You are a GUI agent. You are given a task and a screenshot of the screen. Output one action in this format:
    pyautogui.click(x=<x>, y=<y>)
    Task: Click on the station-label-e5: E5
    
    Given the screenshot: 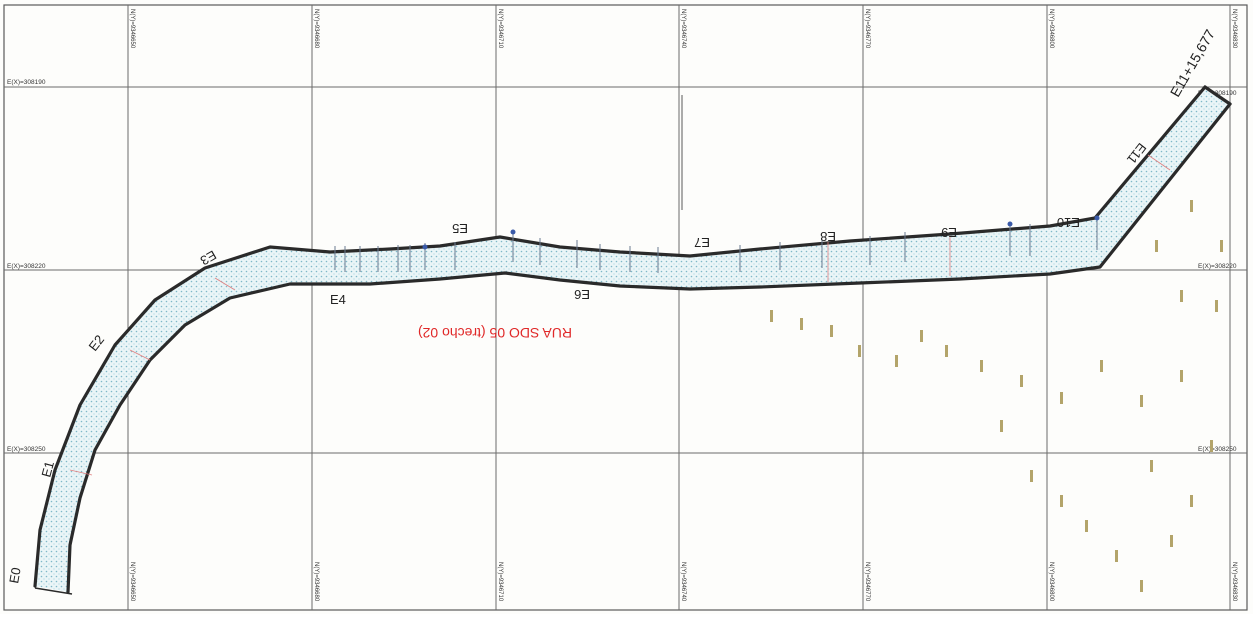 What is the action you would take?
    pyautogui.click(x=460, y=228)
    